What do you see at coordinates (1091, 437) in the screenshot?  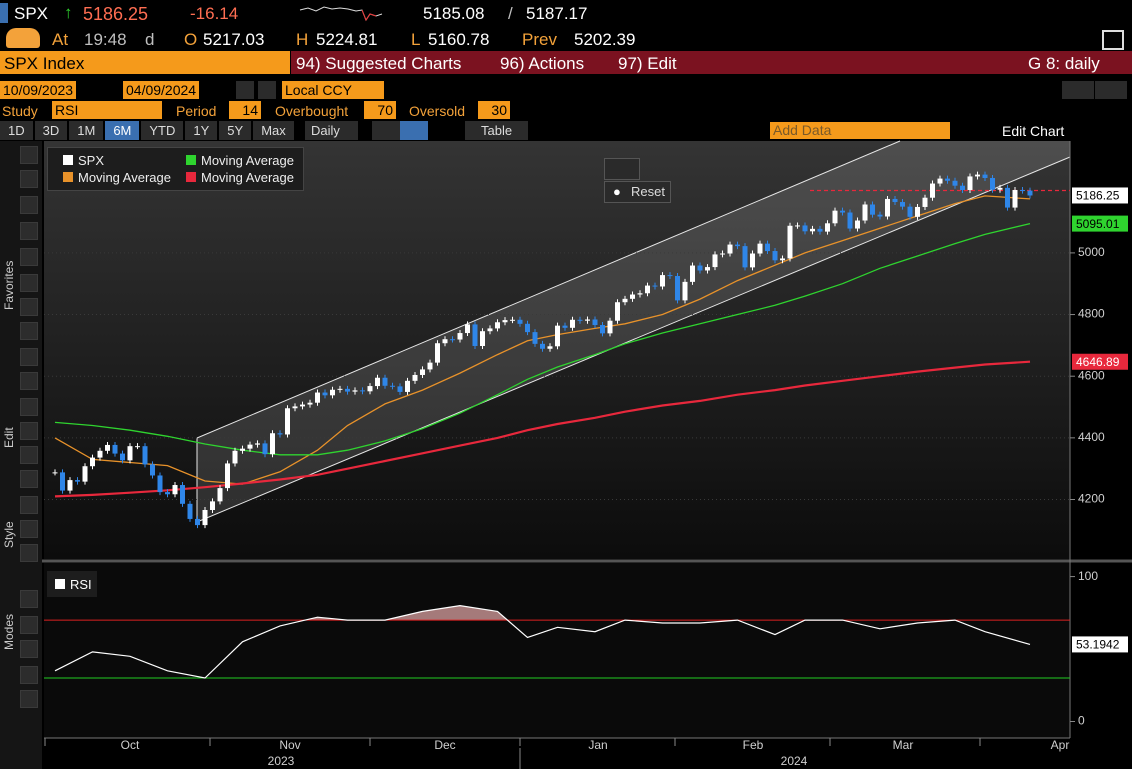 I see `y-tick-label: 4400` at bounding box center [1091, 437].